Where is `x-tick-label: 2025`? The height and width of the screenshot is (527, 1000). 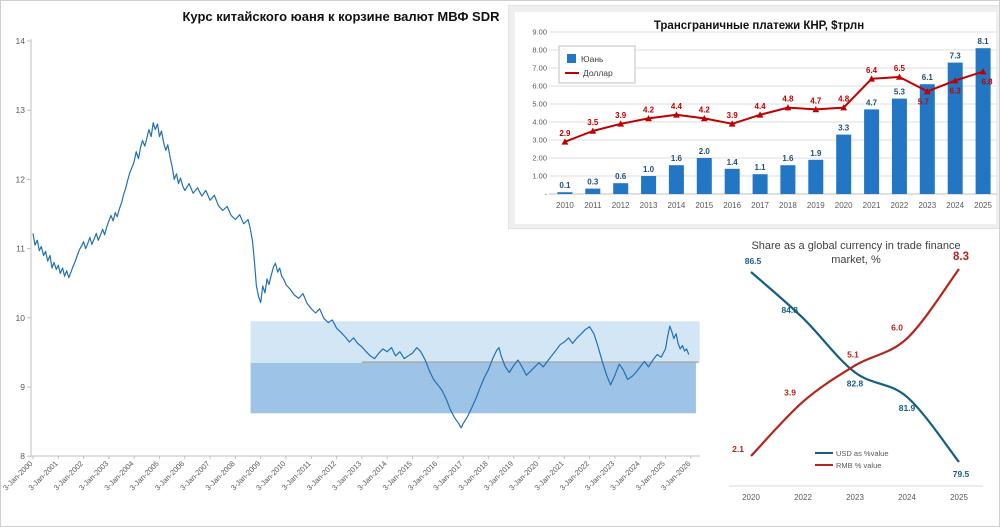
x-tick-label: 2025 is located at coordinates (983, 205).